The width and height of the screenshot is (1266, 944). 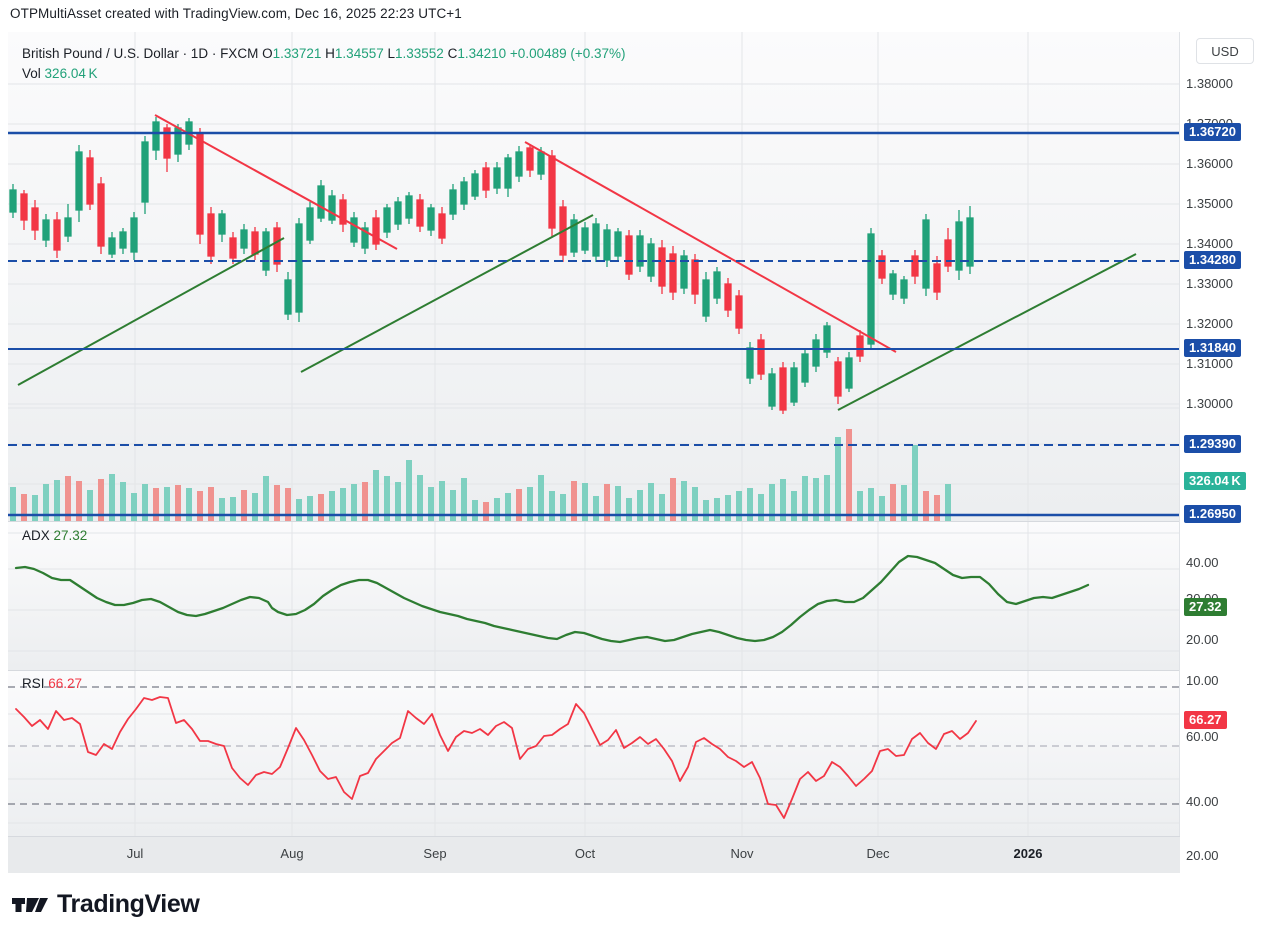 I want to click on time-label-dec: Dec, so click(x=878, y=853).